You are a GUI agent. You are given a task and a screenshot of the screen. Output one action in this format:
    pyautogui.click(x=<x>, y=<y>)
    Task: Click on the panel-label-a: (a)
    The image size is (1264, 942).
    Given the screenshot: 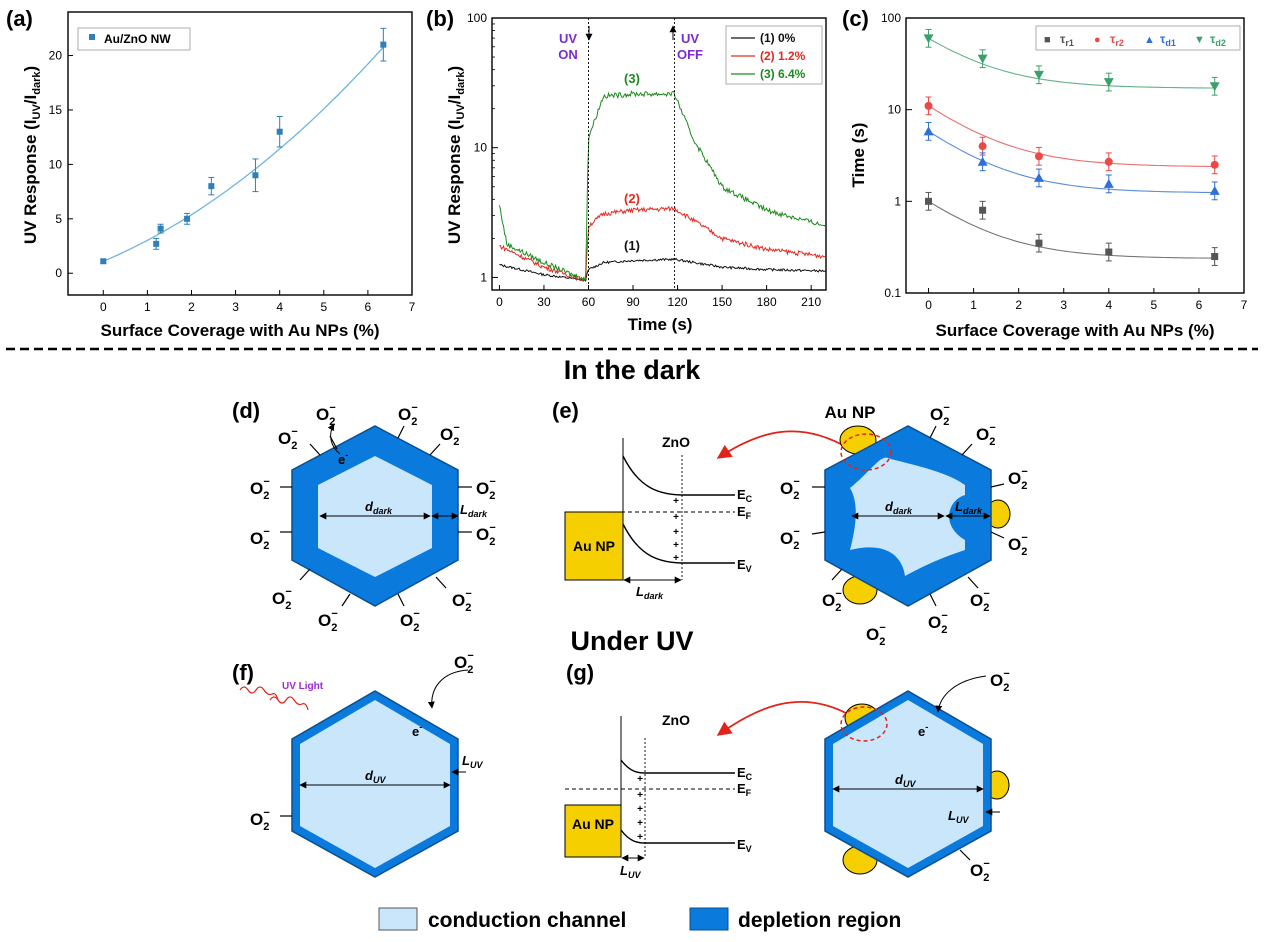 What is the action you would take?
    pyautogui.click(x=19, y=18)
    